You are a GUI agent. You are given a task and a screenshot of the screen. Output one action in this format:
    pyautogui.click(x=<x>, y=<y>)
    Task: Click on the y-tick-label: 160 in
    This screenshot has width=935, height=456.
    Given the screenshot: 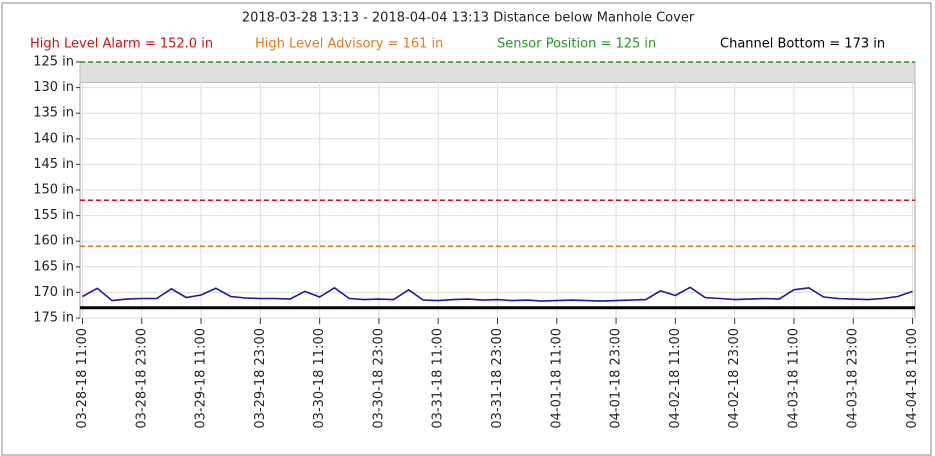 What is the action you would take?
    pyautogui.click(x=53, y=241)
    